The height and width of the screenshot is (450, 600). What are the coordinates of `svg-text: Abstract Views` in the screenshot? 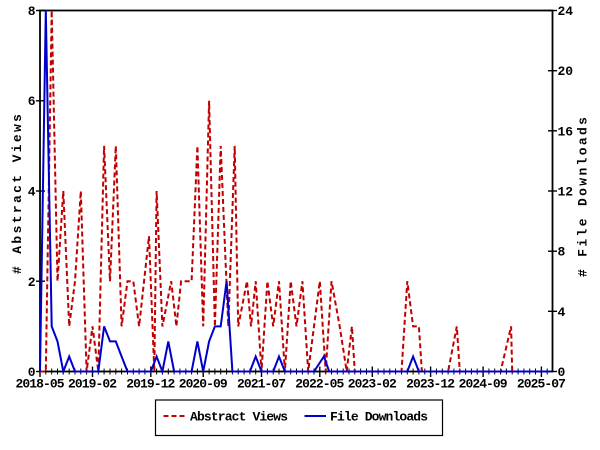 It's located at (239, 417).